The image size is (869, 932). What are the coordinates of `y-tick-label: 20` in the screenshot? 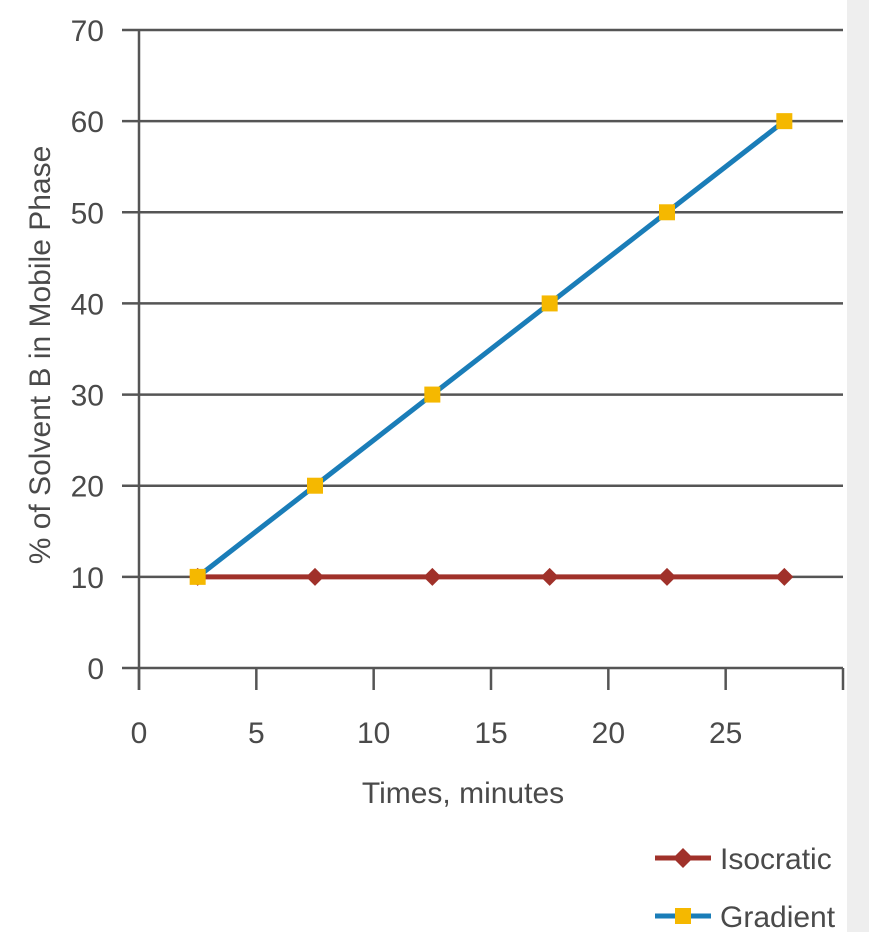 It's located at (87, 487).